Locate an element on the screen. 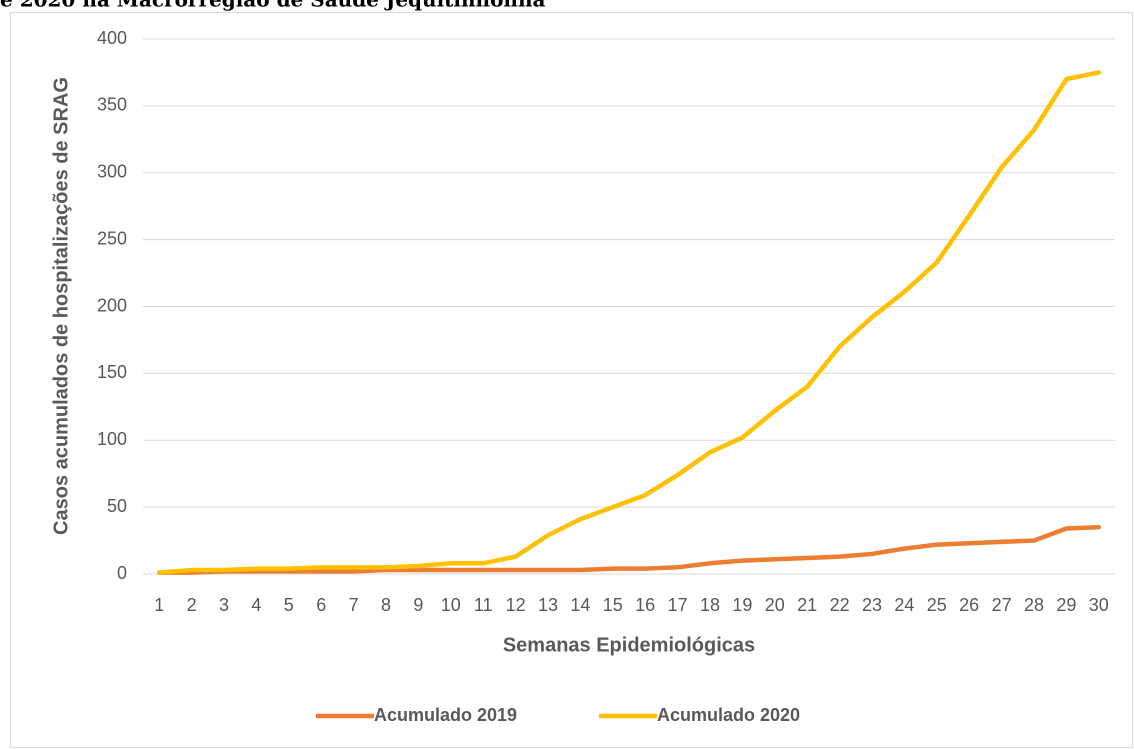 The width and height of the screenshot is (1134, 749). x-tick-label: 20 is located at coordinates (775, 605).